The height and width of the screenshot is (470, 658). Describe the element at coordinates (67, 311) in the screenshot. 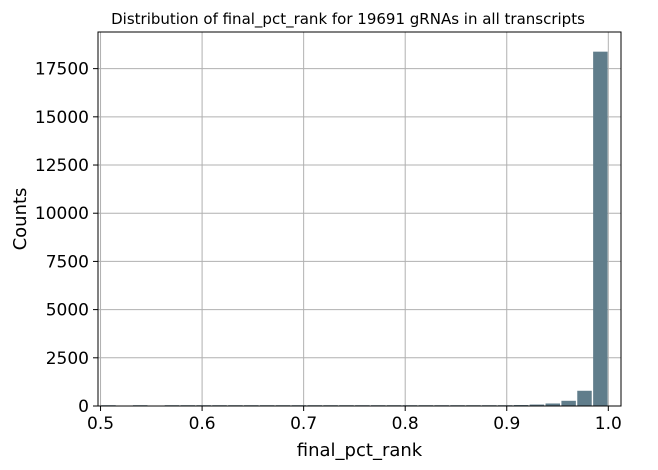

I see `y-tick-label-2: 5000` at that location.